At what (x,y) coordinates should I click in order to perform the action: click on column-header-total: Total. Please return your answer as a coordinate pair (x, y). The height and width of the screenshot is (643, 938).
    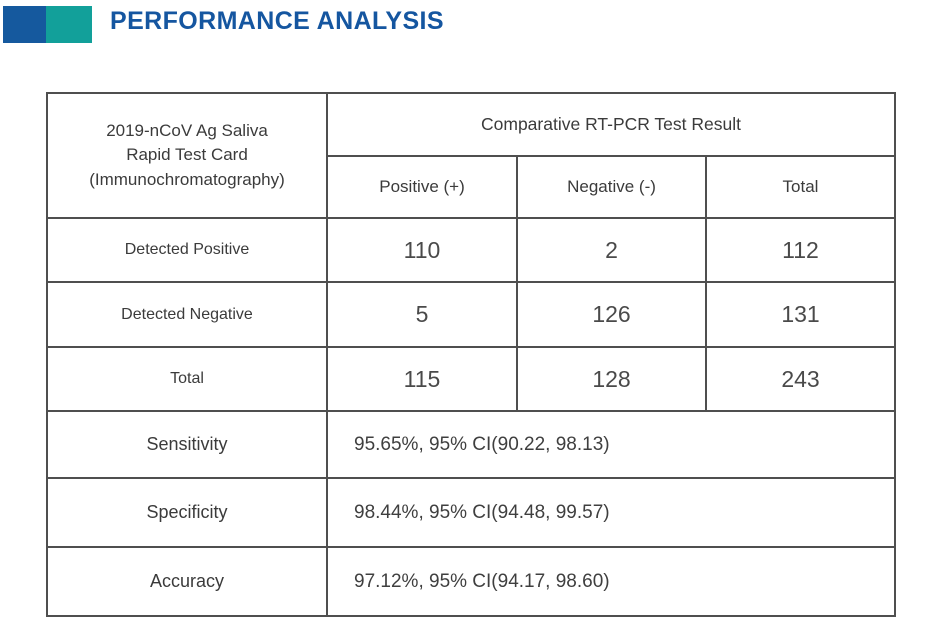
    Looking at the image, I should click on (800, 187).